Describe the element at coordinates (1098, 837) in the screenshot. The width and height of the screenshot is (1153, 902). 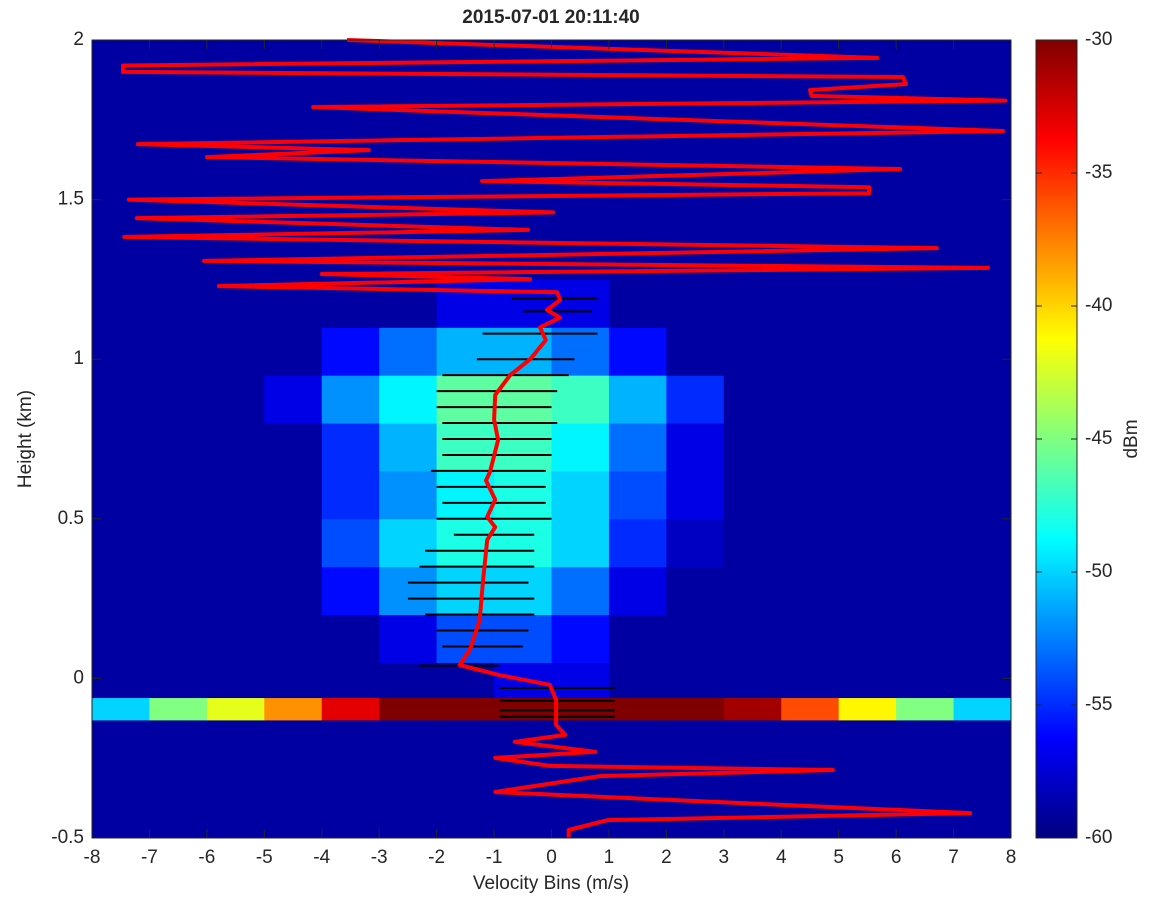
I see `colorbar-tick-label: -60` at that location.